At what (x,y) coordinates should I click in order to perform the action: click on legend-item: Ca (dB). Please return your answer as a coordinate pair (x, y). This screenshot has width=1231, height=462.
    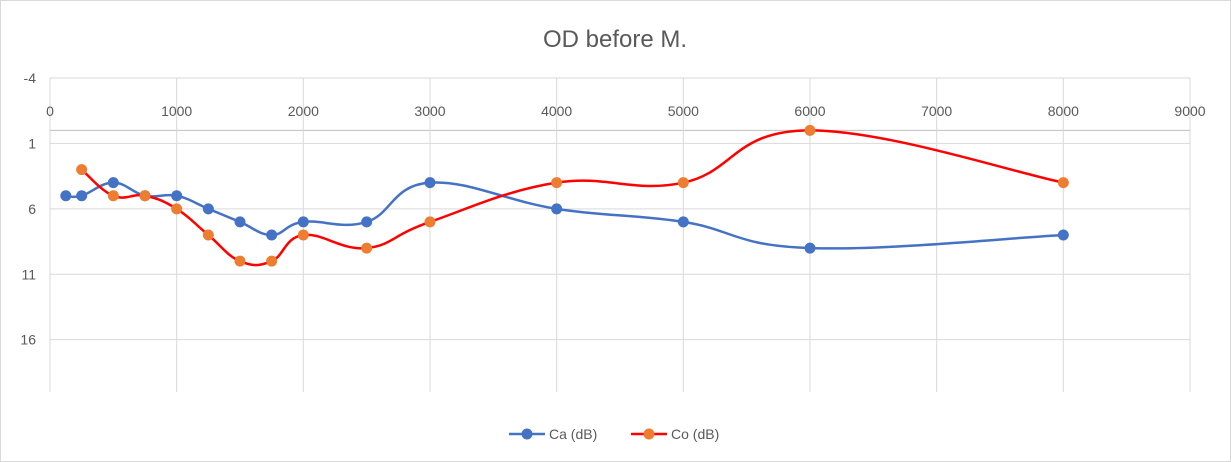
    Looking at the image, I should click on (553, 434).